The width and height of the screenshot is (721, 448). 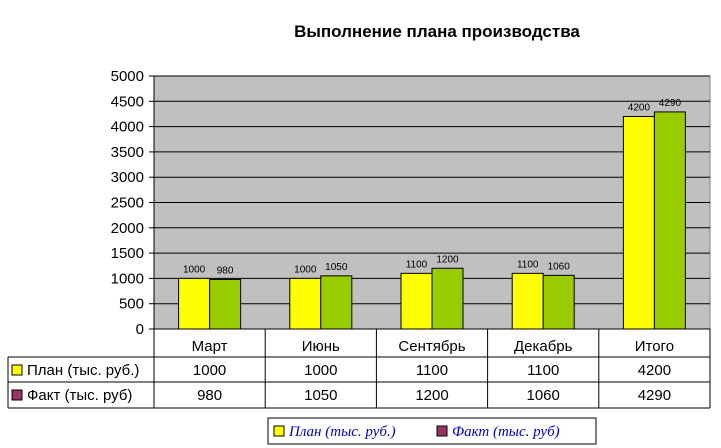 What do you see at coordinates (127, 152) in the screenshot?
I see `y-tick-label: 3500` at bounding box center [127, 152].